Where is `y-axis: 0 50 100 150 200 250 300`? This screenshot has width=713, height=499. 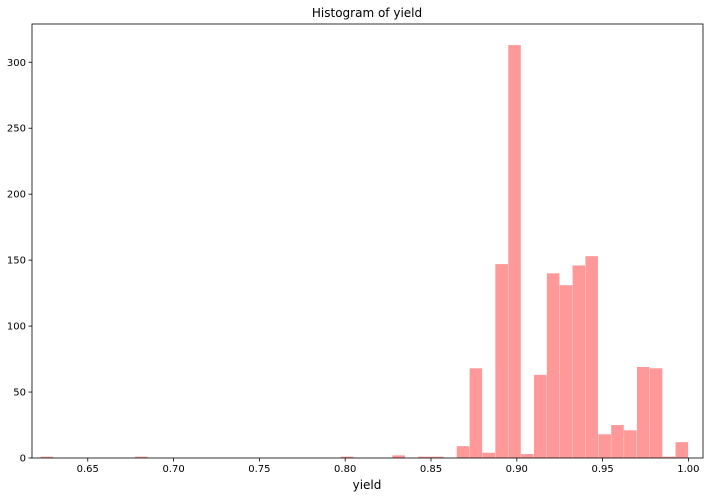
y-axis: 0 50 100 150 200 250 300 is located at coordinates (19, 261).